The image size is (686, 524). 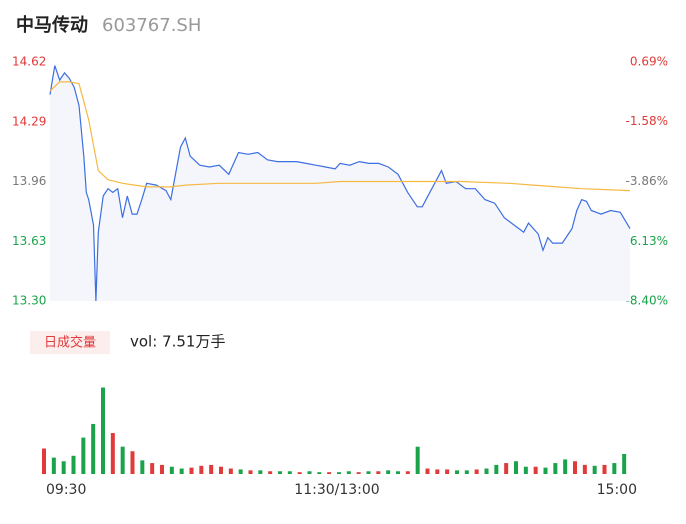 I want to click on y-tick-label: 13.96, so click(x=29, y=181).